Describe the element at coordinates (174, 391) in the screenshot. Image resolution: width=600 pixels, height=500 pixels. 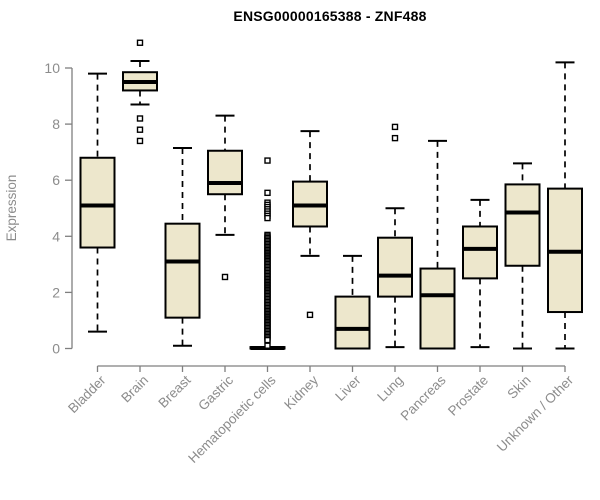
I see `x-category-label: Breast` at that location.